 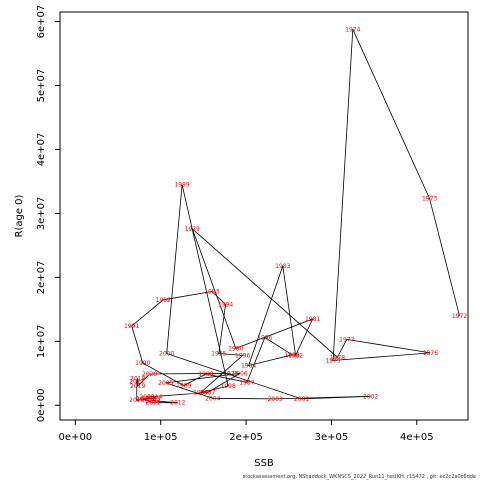 What do you see at coordinates (218, 354) in the screenshot?
I see `point-label-1995: 1995` at bounding box center [218, 354].